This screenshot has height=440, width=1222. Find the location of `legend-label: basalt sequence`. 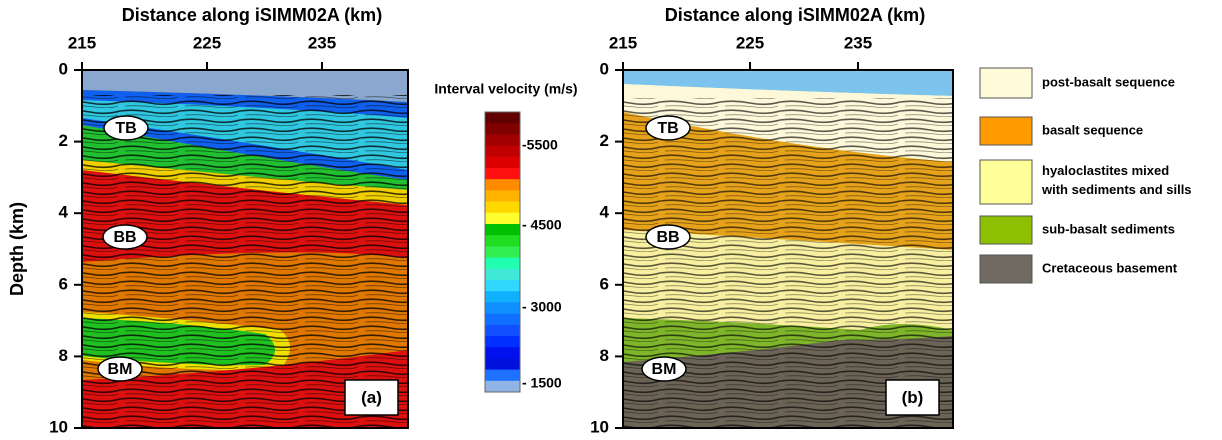

legend-label: basalt sequence is located at coordinates (1092, 129).